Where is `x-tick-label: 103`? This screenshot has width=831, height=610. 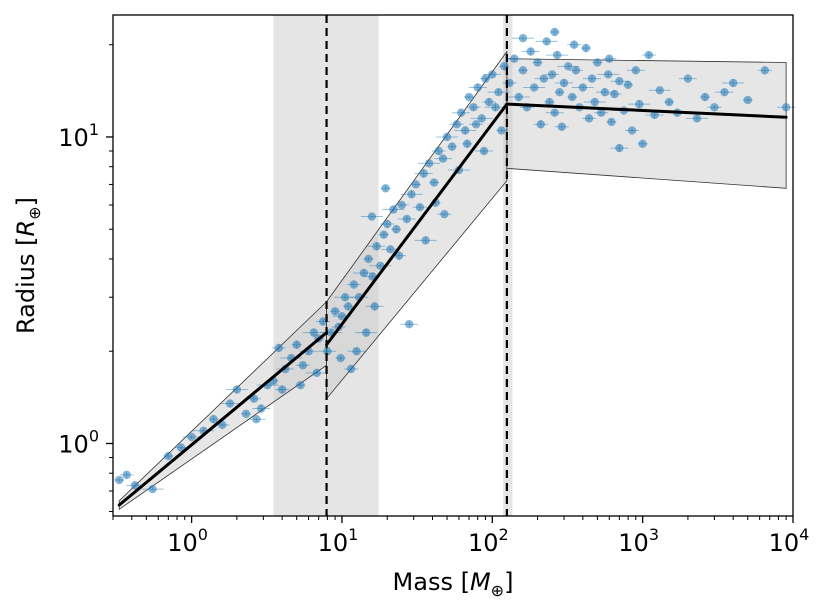 x-tick-label: 103 is located at coordinates (638, 541).